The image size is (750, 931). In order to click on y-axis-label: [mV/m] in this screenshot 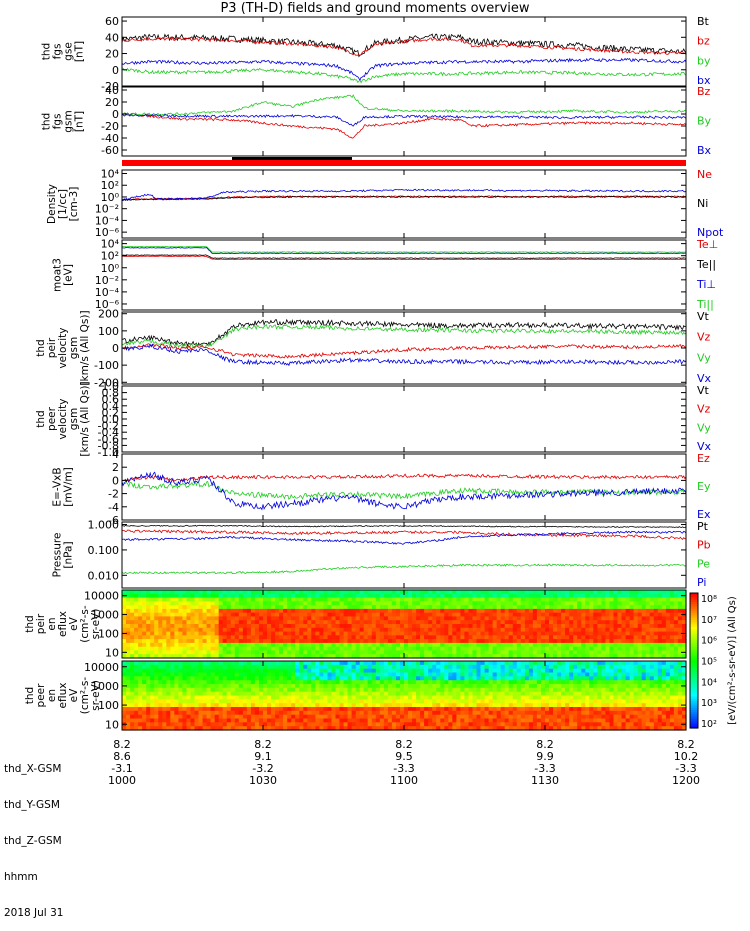, I will do `click(69, 486)`.